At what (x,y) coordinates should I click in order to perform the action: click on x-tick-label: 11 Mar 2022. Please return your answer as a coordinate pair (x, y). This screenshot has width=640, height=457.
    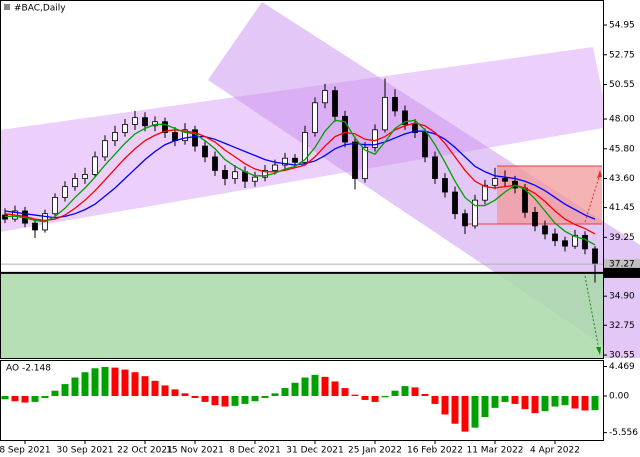
    Looking at the image, I should click on (494, 451).